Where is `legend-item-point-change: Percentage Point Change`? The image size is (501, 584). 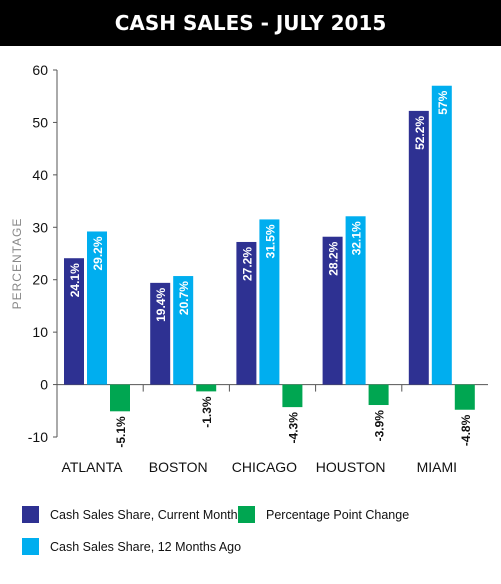 legend-item-point-change: Percentage Point Change is located at coordinates (323, 514).